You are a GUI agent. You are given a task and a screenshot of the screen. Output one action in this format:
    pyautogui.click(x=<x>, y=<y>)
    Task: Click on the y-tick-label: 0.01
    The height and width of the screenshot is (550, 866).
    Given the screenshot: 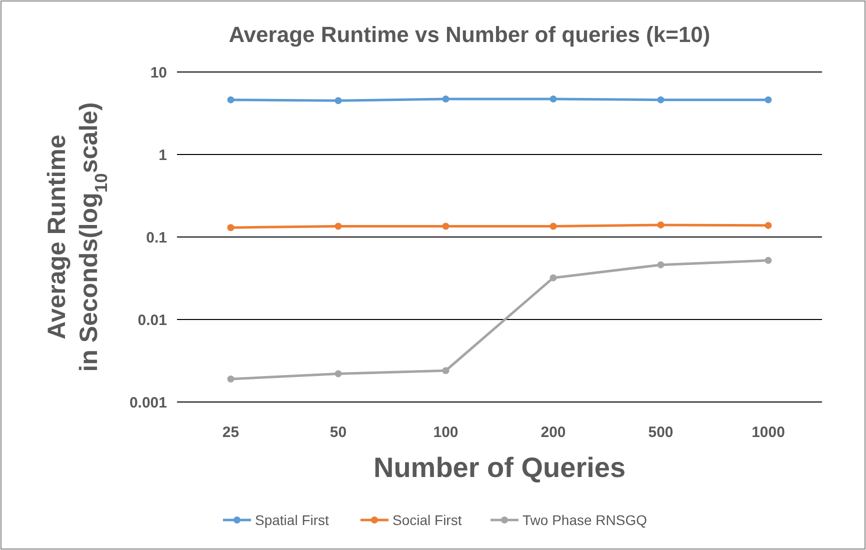 What is the action you would take?
    pyautogui.click(x=152, y=320)
    